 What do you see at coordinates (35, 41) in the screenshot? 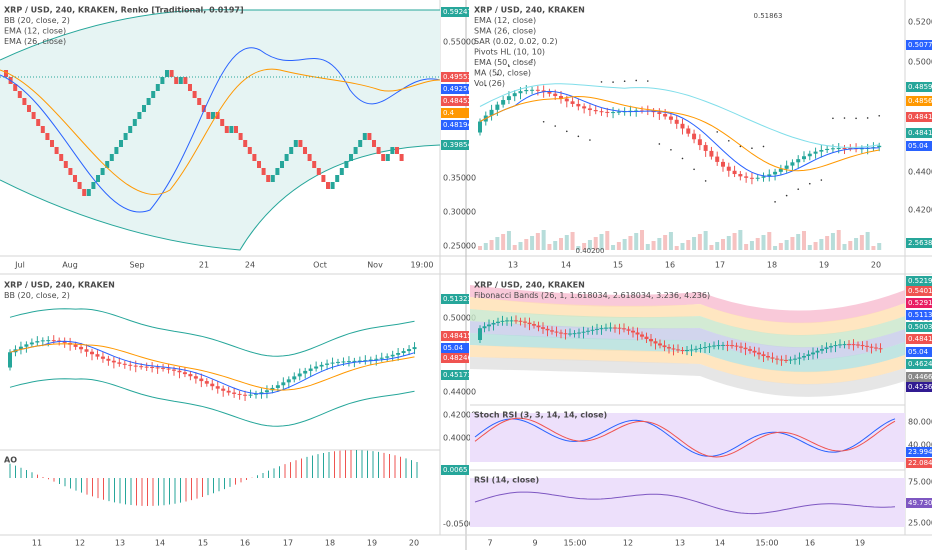
I see `legend-text: EMA (26, close)` at bounding box center [35, 41].